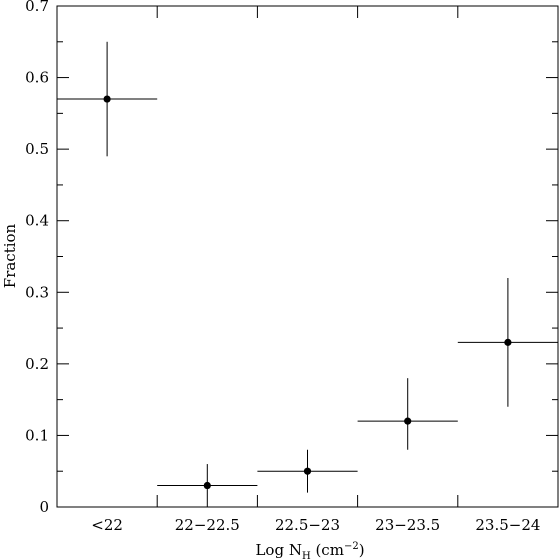  Describe the element at coordinates (37, 78) in the screenshot. I see `y-tick-label: 0.6` at that location.